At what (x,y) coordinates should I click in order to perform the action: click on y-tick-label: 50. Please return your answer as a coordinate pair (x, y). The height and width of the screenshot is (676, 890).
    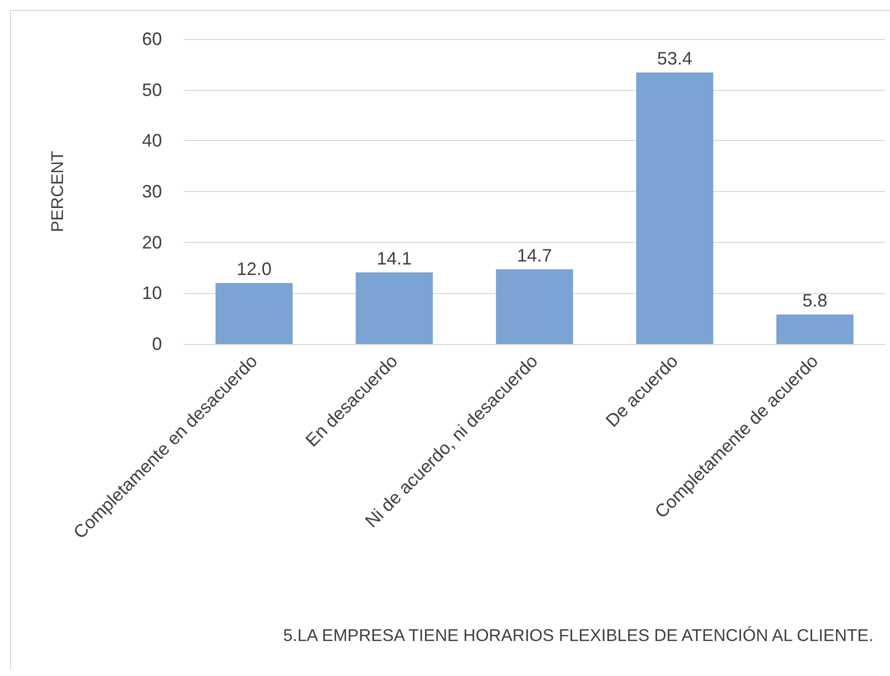
    Looking at the image, I should click on (152, 90).